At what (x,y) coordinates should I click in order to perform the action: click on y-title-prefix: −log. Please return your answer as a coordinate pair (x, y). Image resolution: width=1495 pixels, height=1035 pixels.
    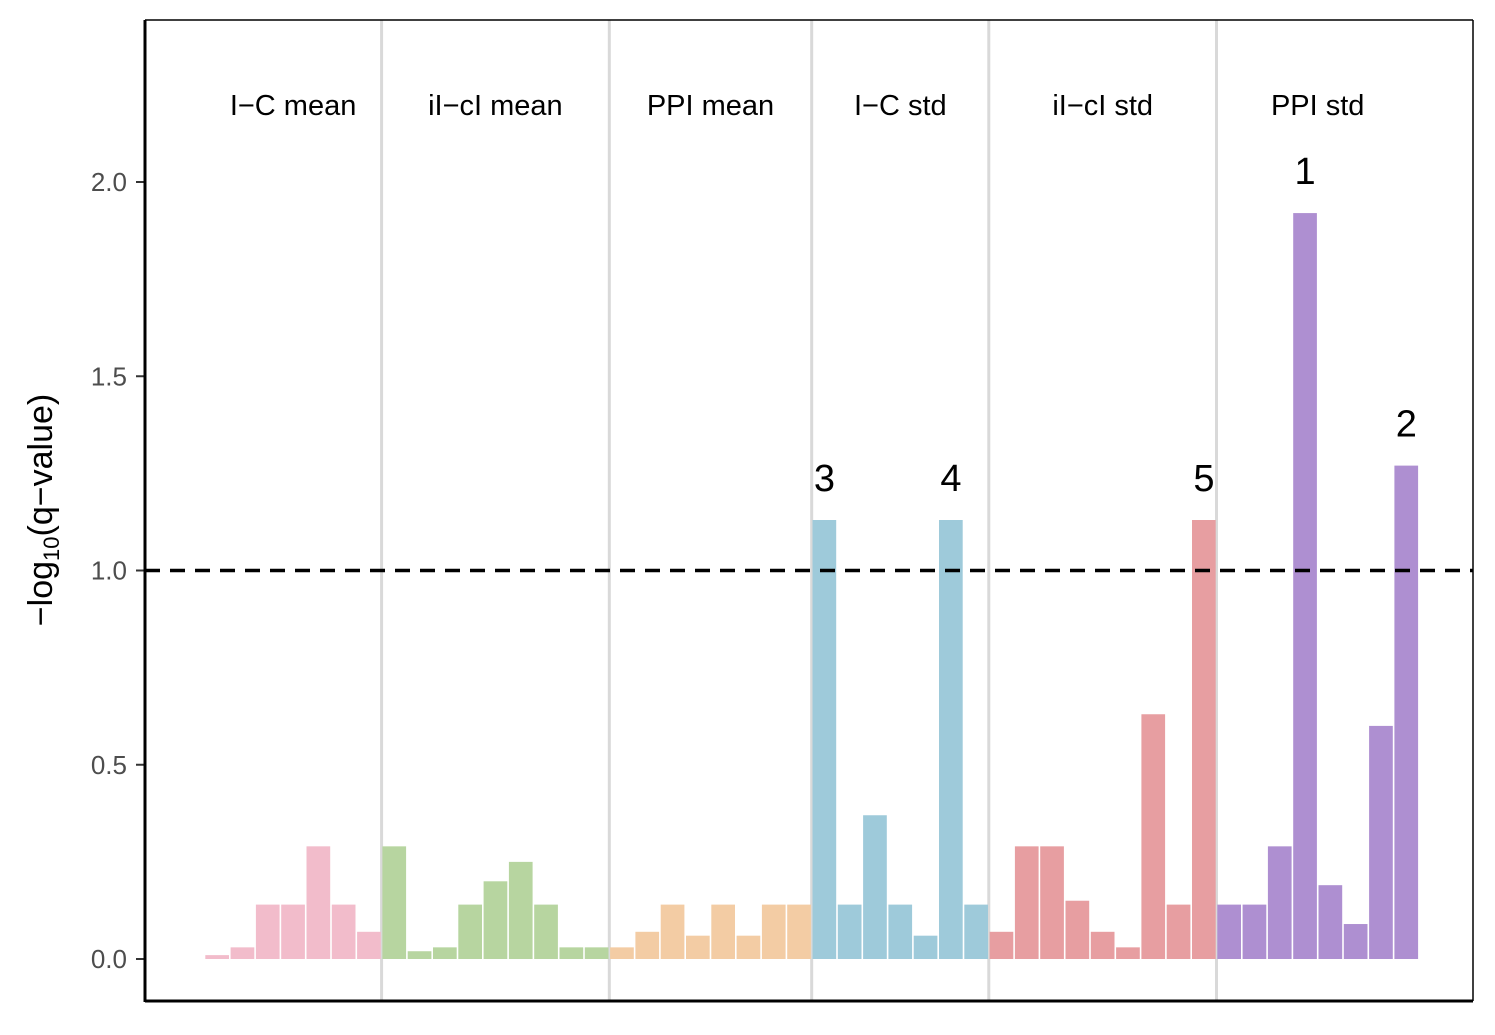
    Looking at the image, I should click on (41, 593).